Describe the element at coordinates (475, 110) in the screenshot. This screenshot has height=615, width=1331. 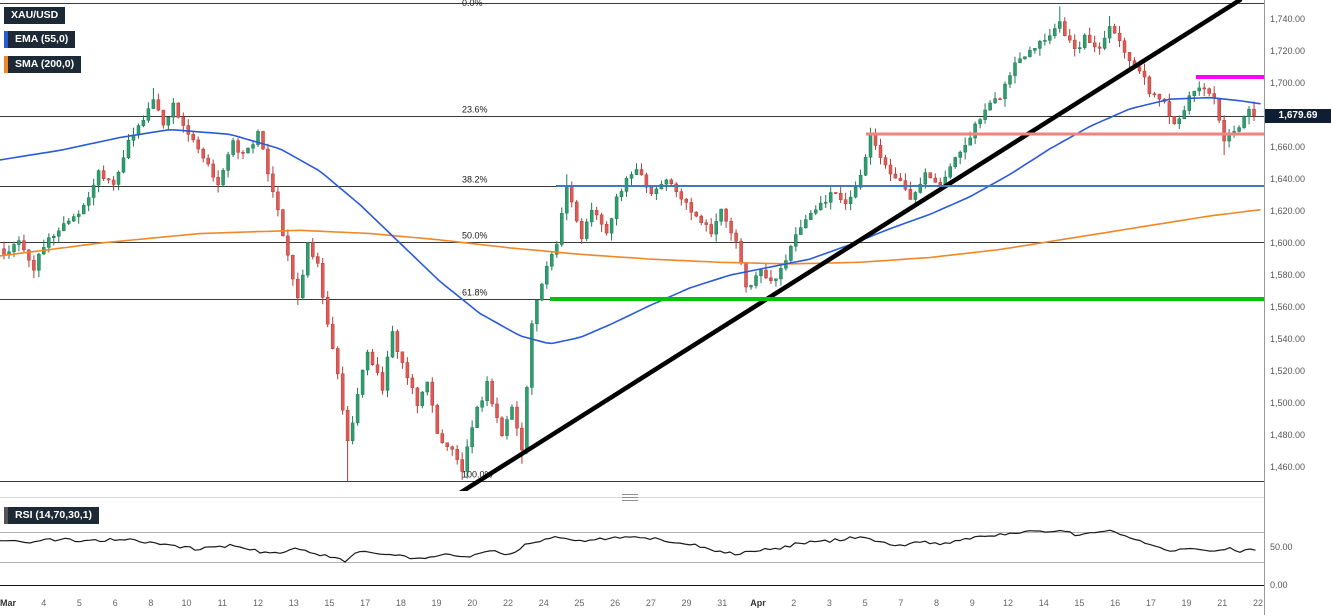
I see `fib-level-label: 23.6%` at that location.